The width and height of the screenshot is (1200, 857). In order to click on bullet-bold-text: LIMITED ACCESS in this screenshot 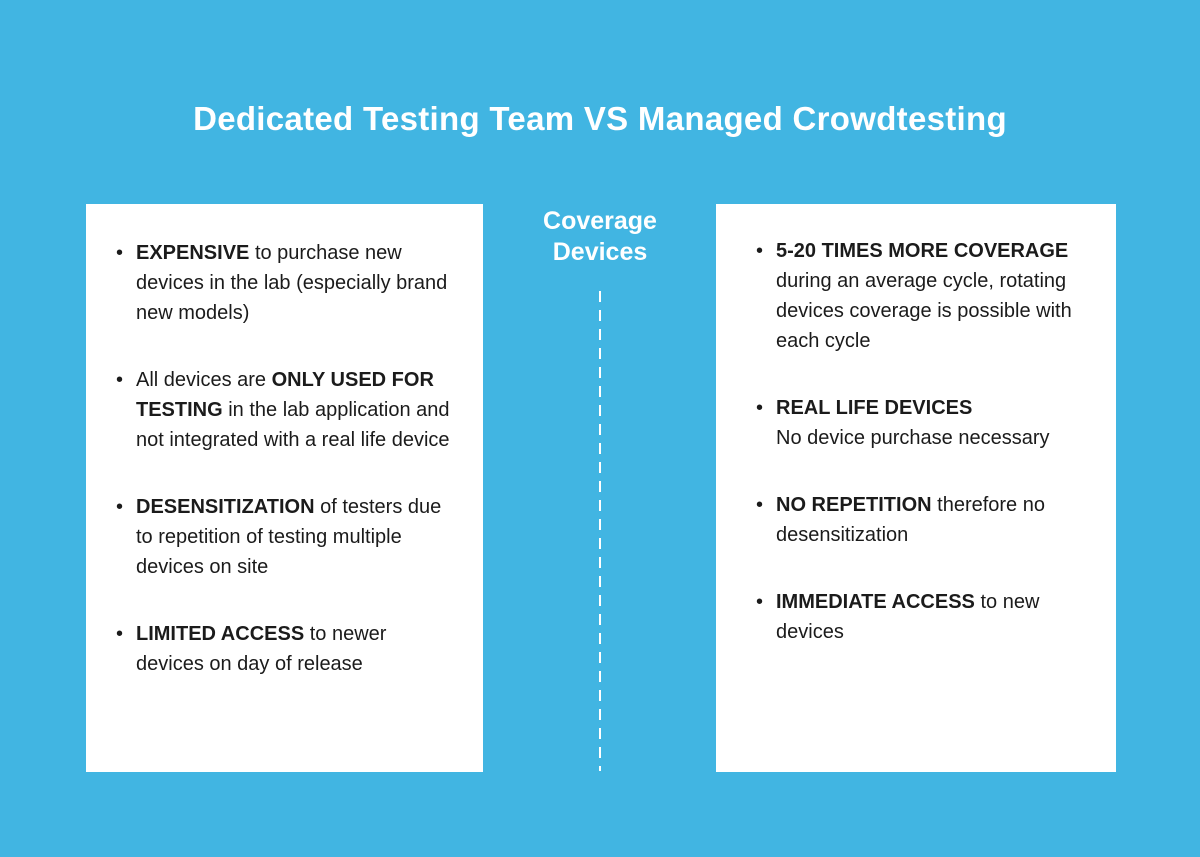, I will do `click(220, 634)`.